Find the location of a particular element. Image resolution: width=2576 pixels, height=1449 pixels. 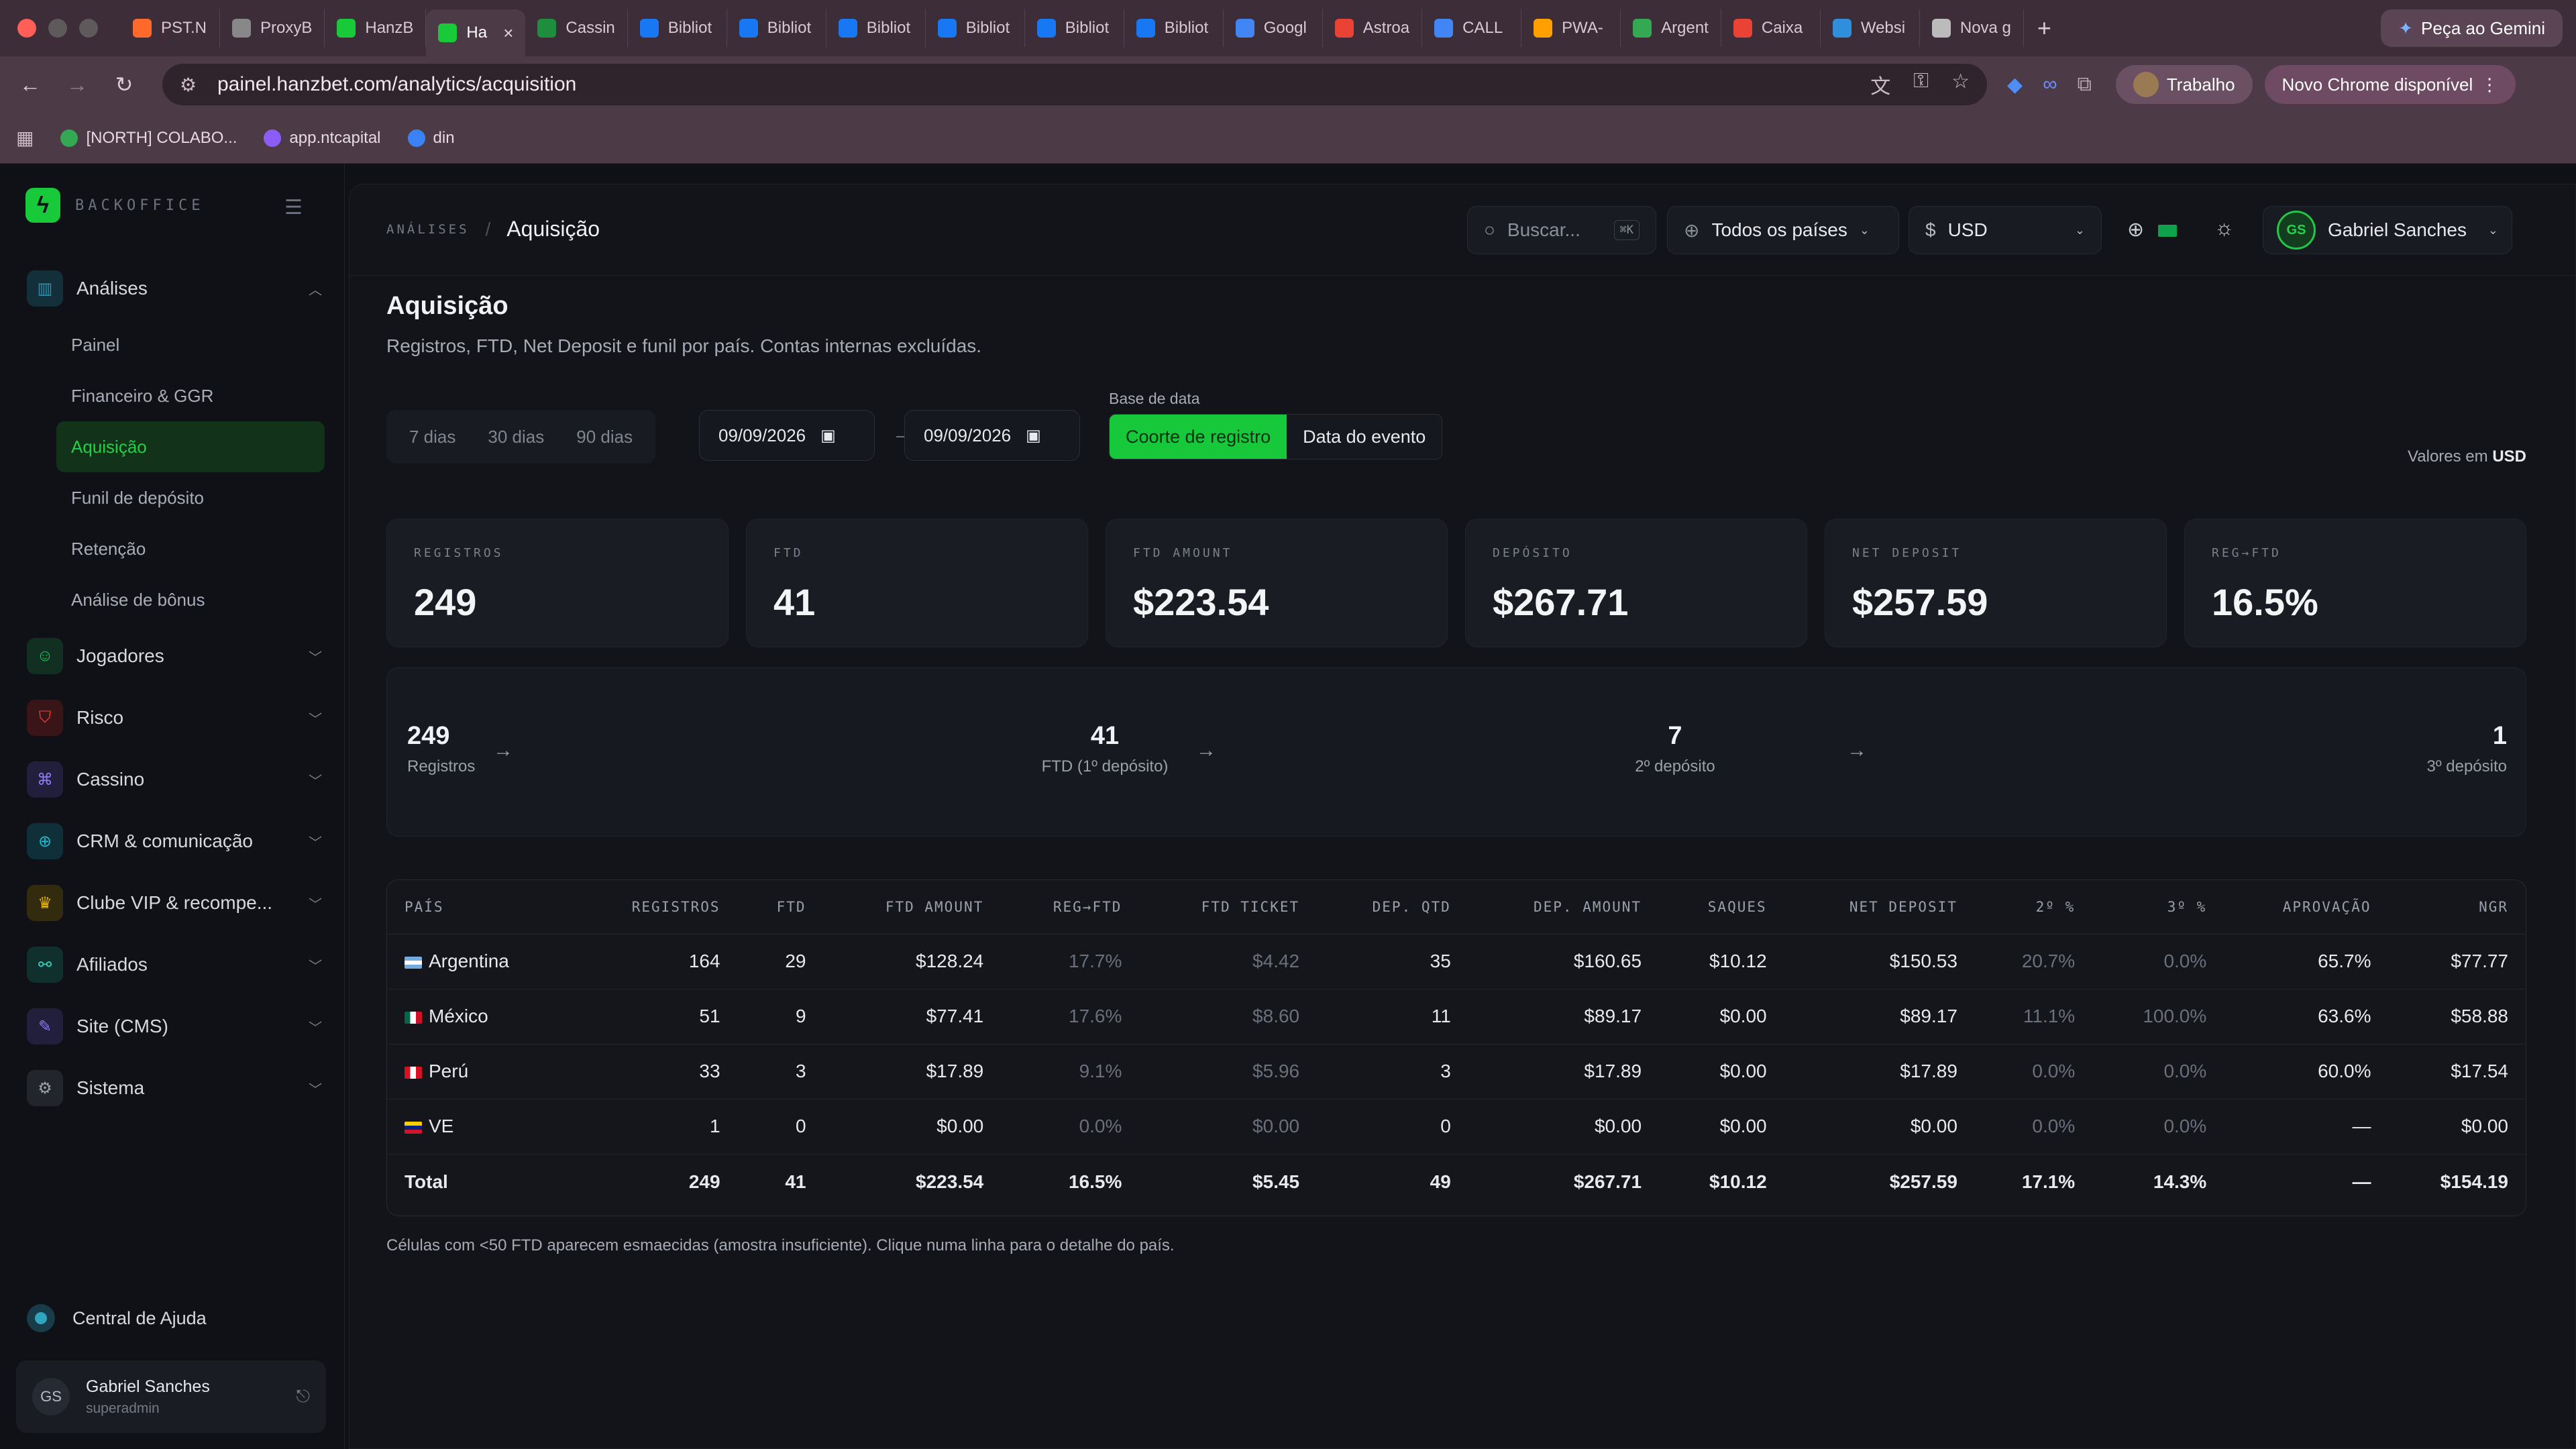

column-header: NET DEPOSIT is located at coordinates (1879, 907).